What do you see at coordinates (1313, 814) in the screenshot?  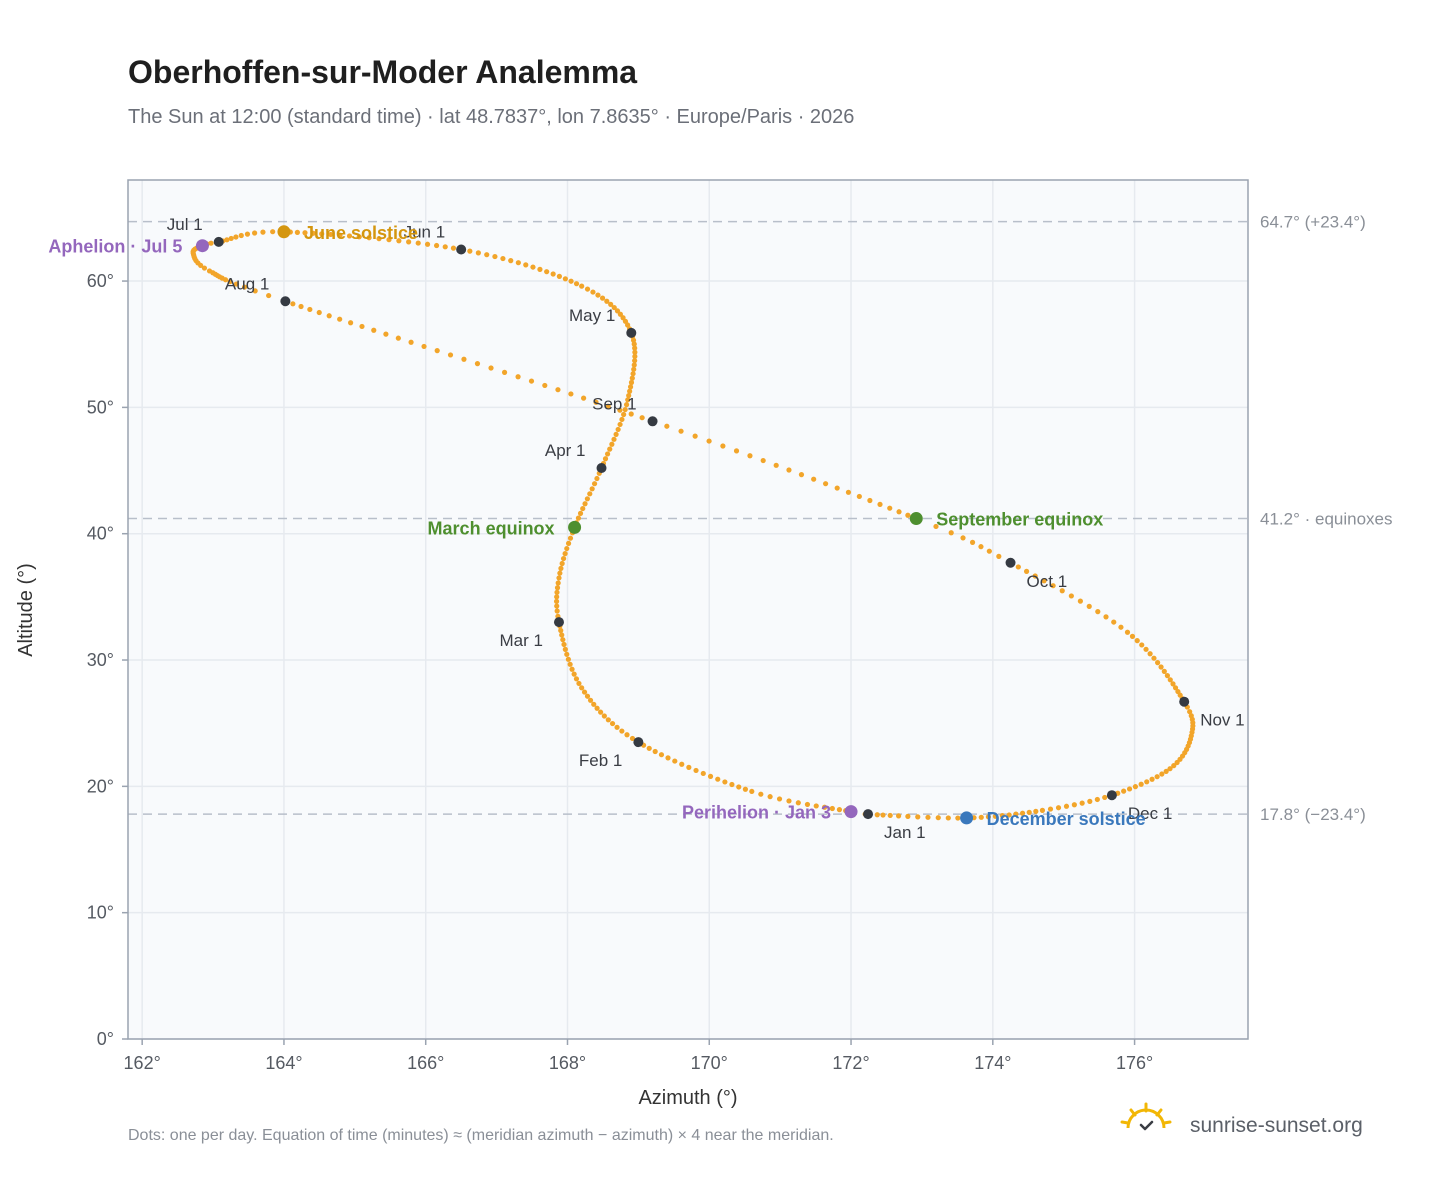 I see `reference-line-label: 17.8° (−23.4°)` at bounding box center [1313, 814].